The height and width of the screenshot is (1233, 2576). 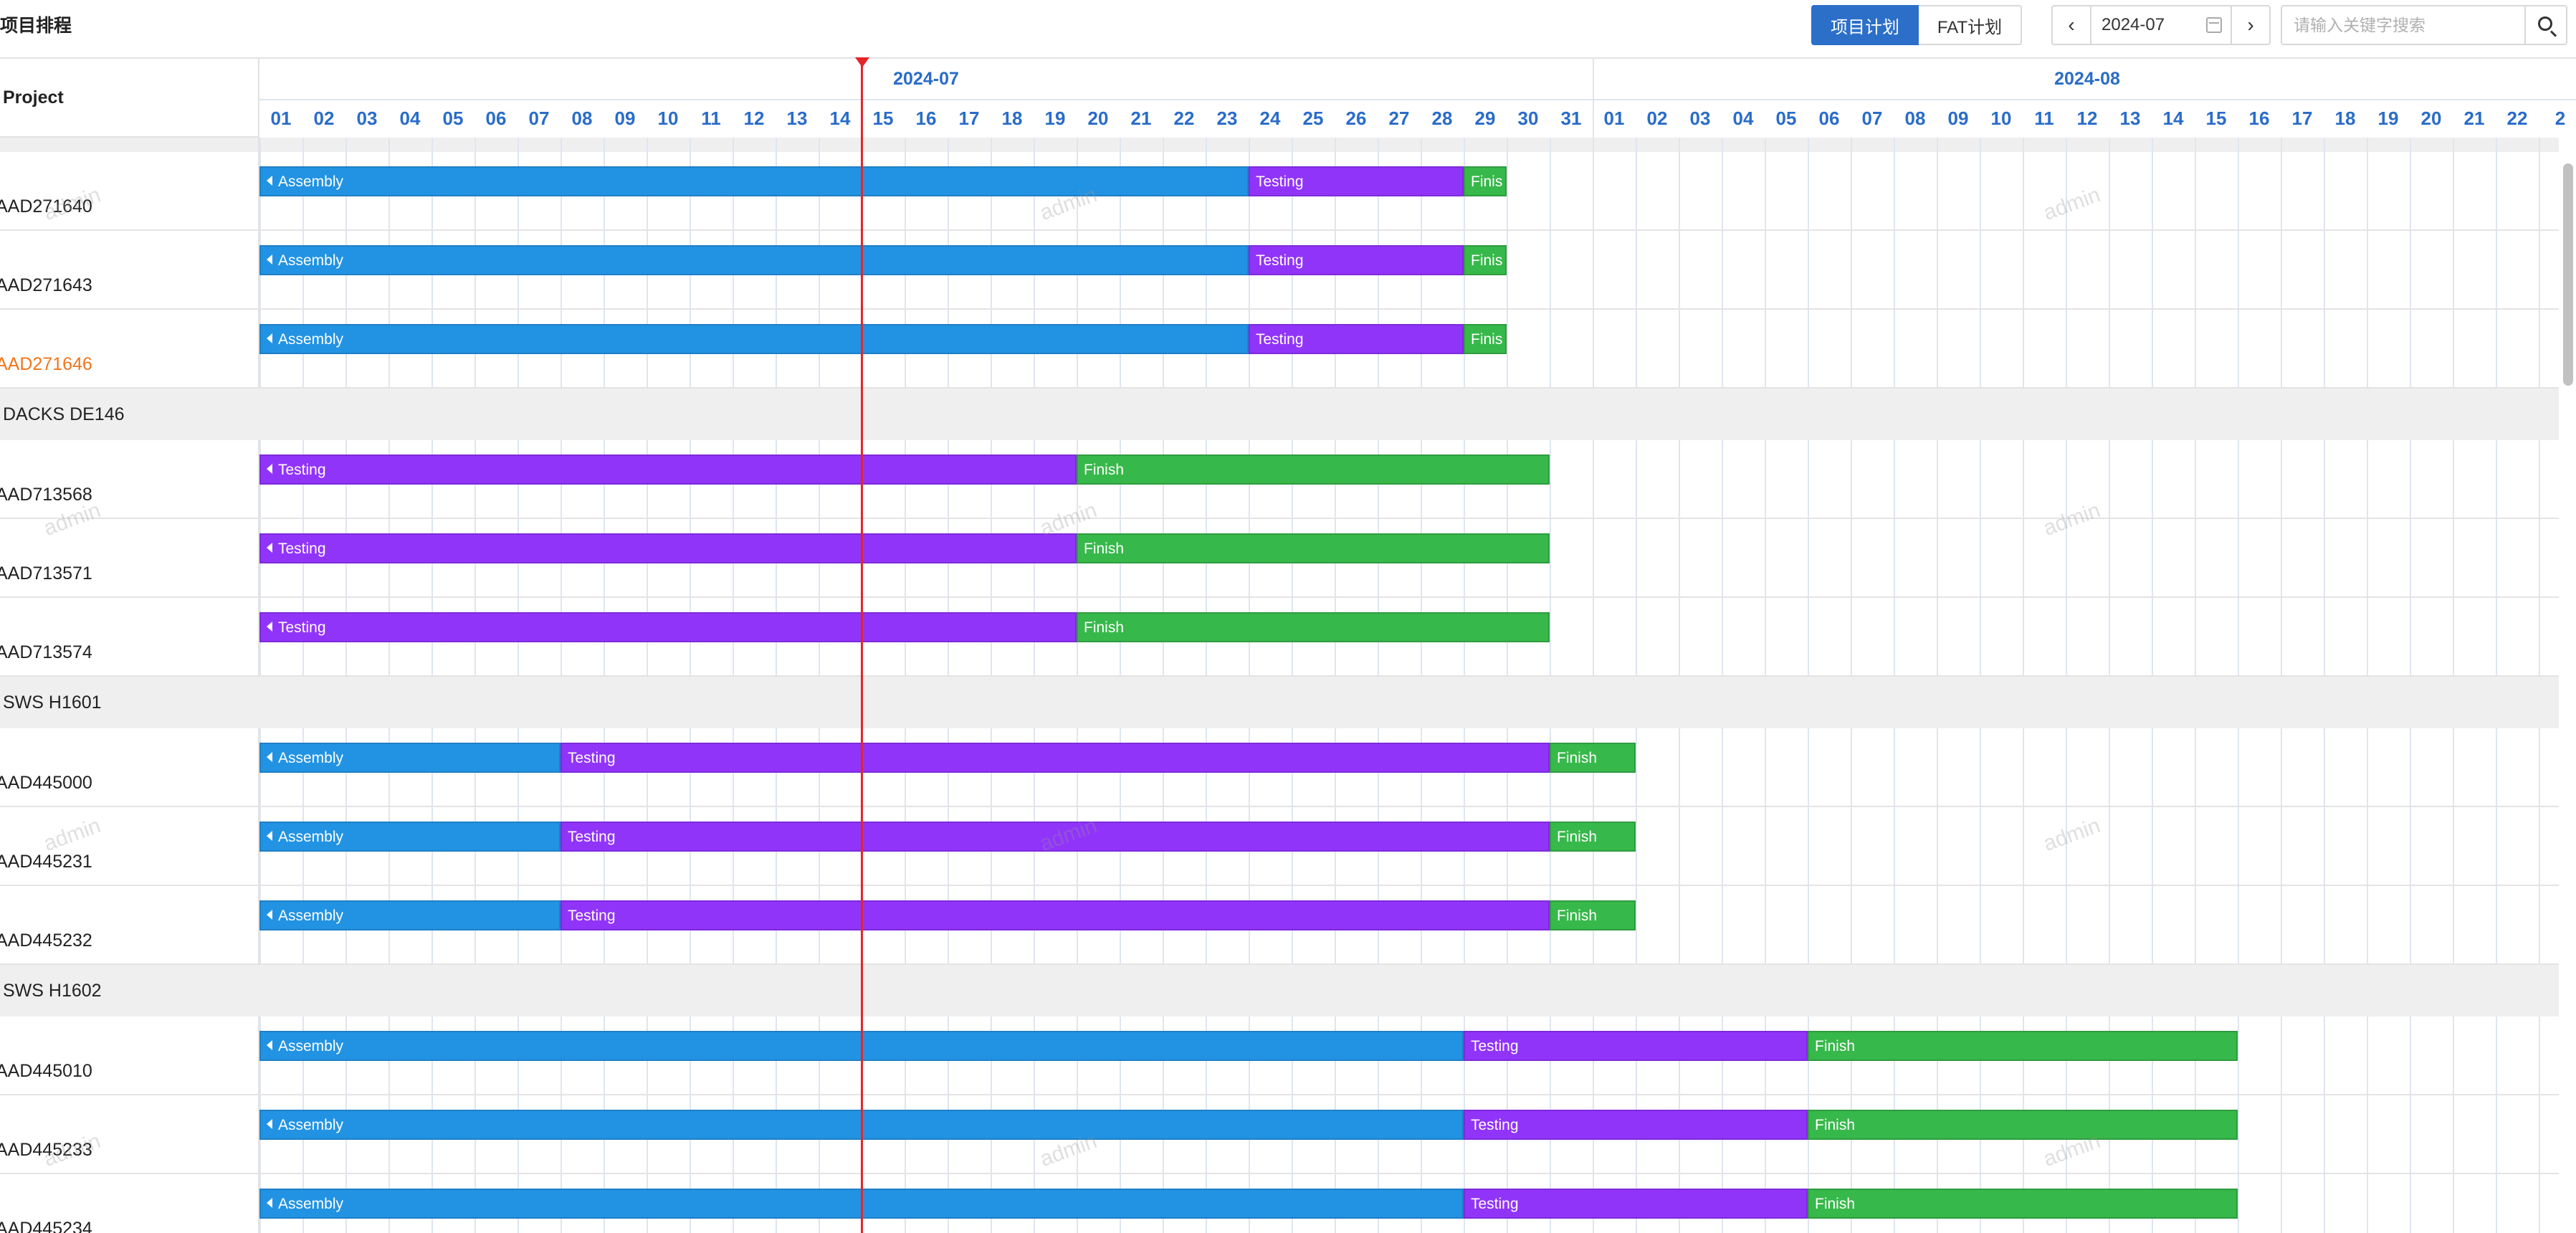 What do you see at coordinates (1743, 118) in the screenshot?
I see `day-label: 04` at bounding box center [1743, 118].